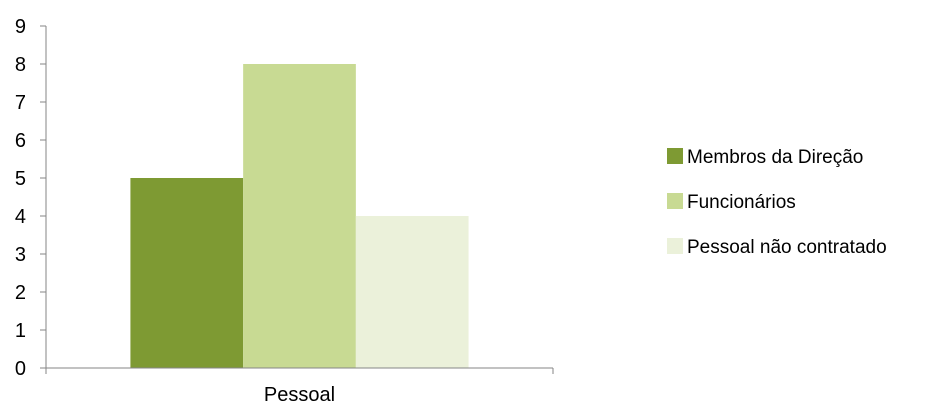  What do you see at coordinates (20, 369) in the screenshot?
I see `y-tick-label: 0` at bounding box center [20, 369].